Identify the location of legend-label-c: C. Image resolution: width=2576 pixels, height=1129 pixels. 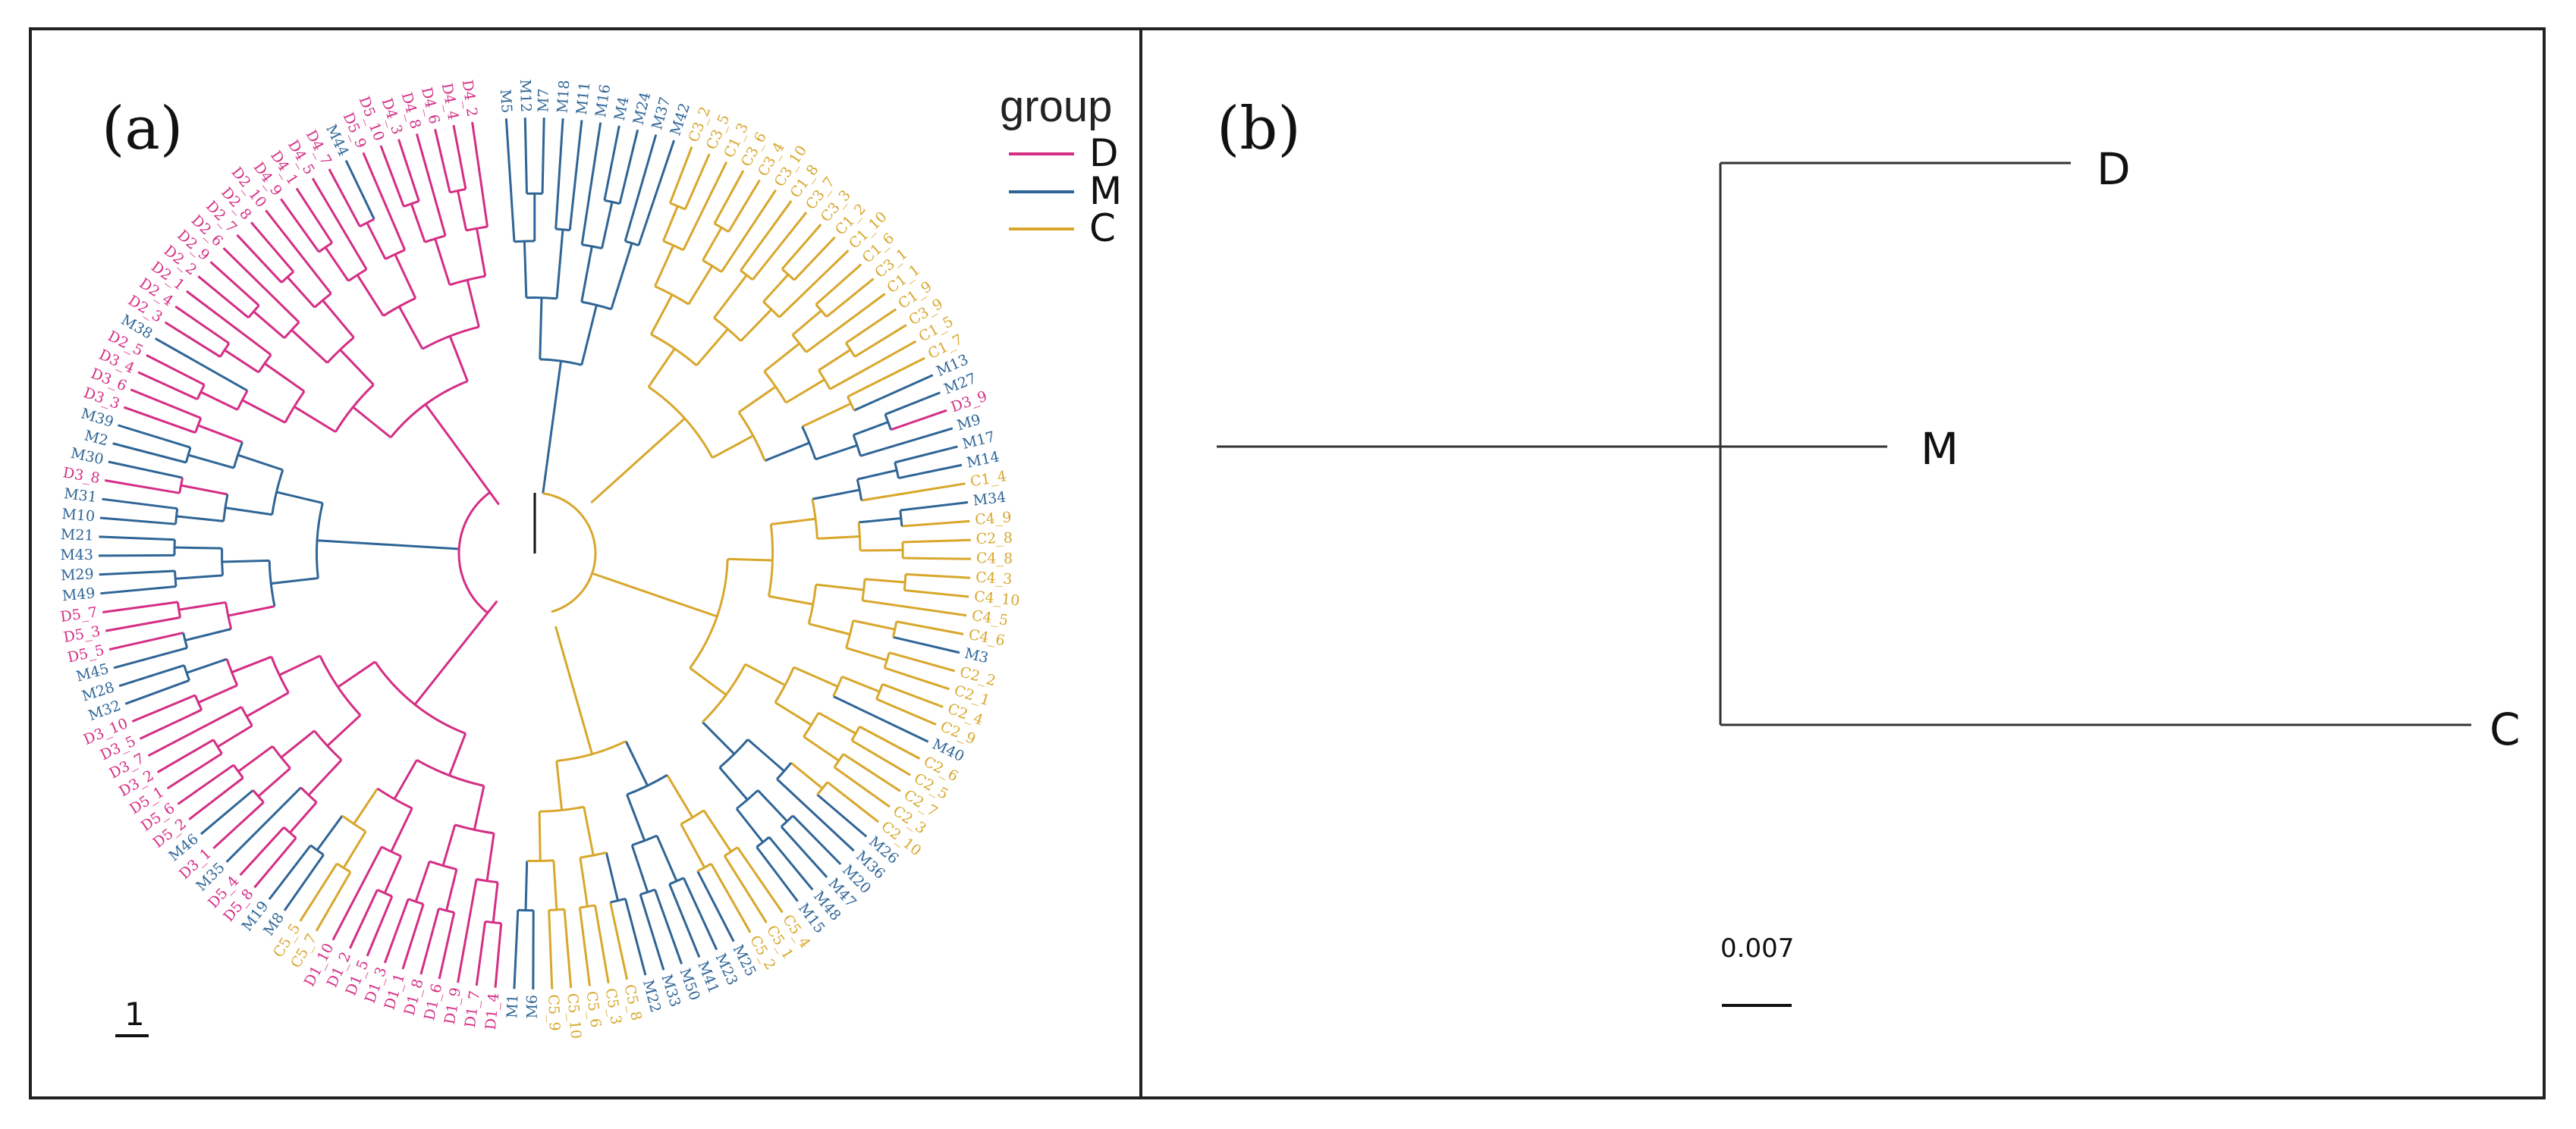
(1102, 228).